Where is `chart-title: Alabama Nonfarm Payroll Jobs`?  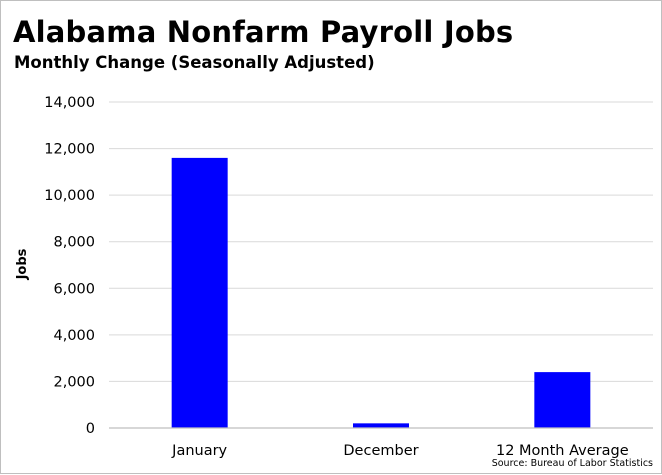
chart-title: Alabama Nonfarm Payroll Jobs is located at coordinates (263, 32).